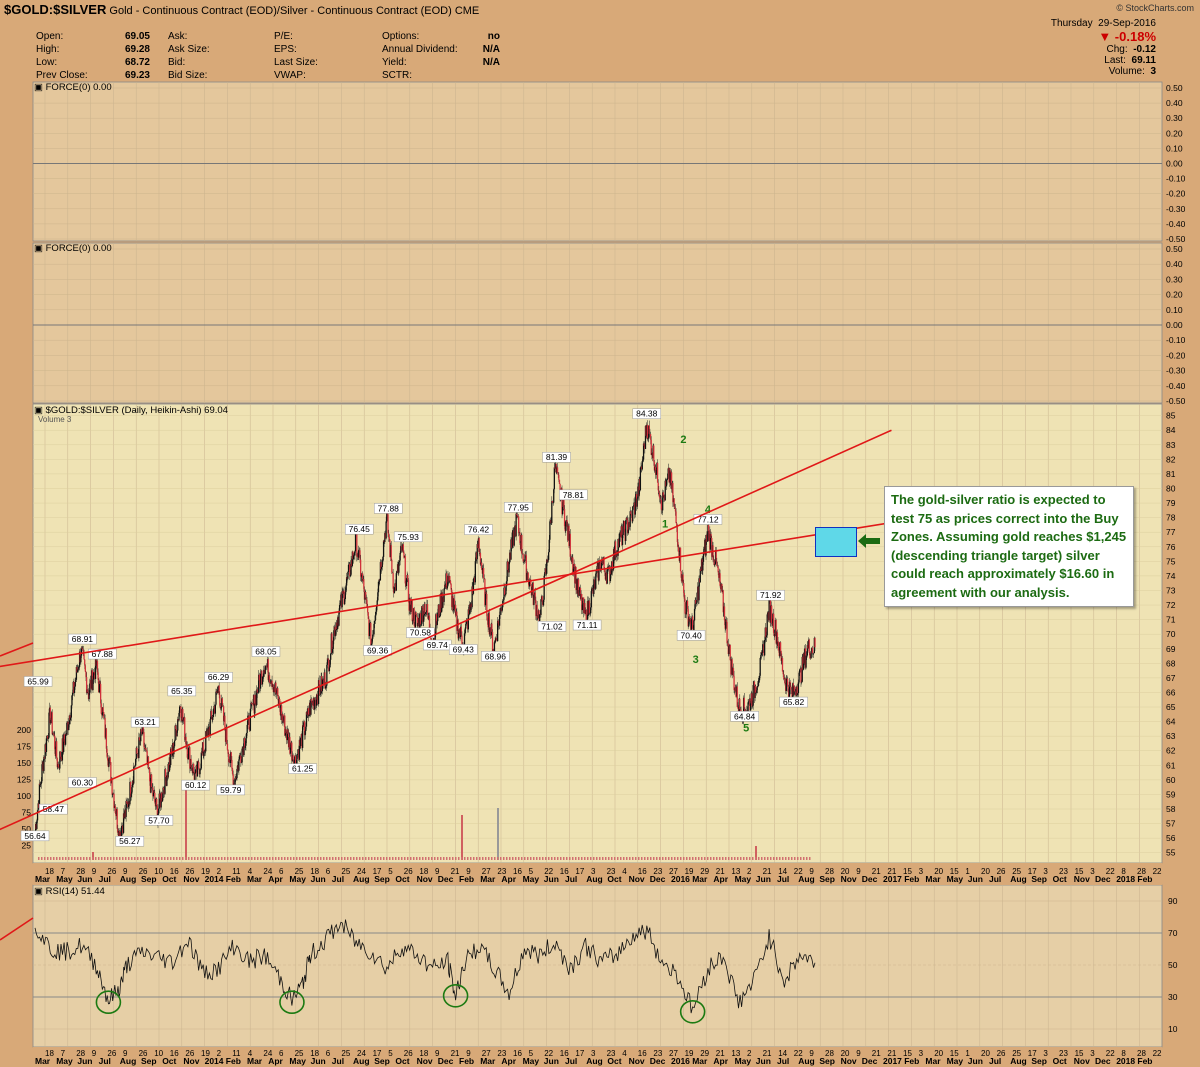 Image resolution: width=1200 pixels, height=1067 pixels. What do you see at coordinates (1171, 649) in the screenshot?
I see `price-tick: 69` at bounding box center [1171, 649].